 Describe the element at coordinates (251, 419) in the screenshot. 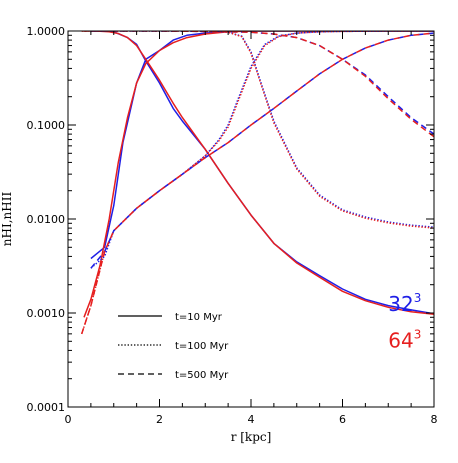

I see `x-tick-label: 4` at that location.